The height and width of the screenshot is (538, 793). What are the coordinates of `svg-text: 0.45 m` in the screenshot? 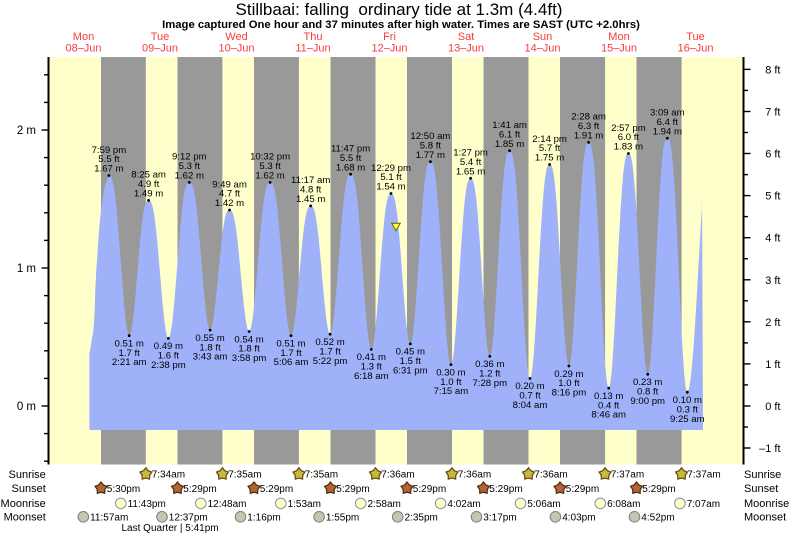 It's located at (410, 352).